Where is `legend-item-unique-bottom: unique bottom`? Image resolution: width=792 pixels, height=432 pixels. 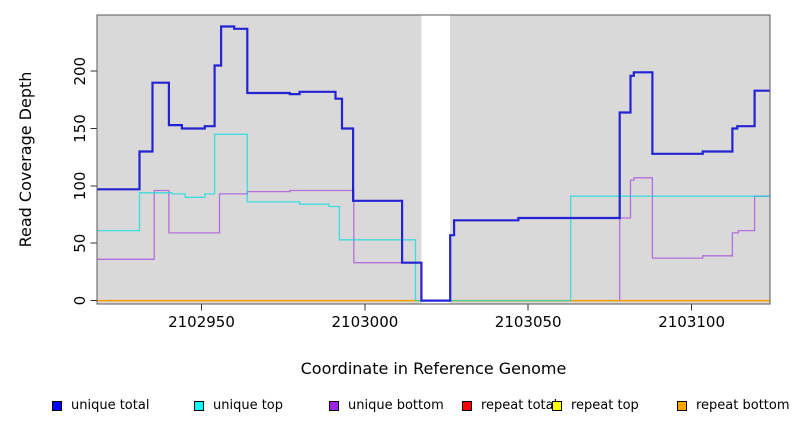
legend-item-unique-bottom: unique bottom is located at coordinates (386, 406).